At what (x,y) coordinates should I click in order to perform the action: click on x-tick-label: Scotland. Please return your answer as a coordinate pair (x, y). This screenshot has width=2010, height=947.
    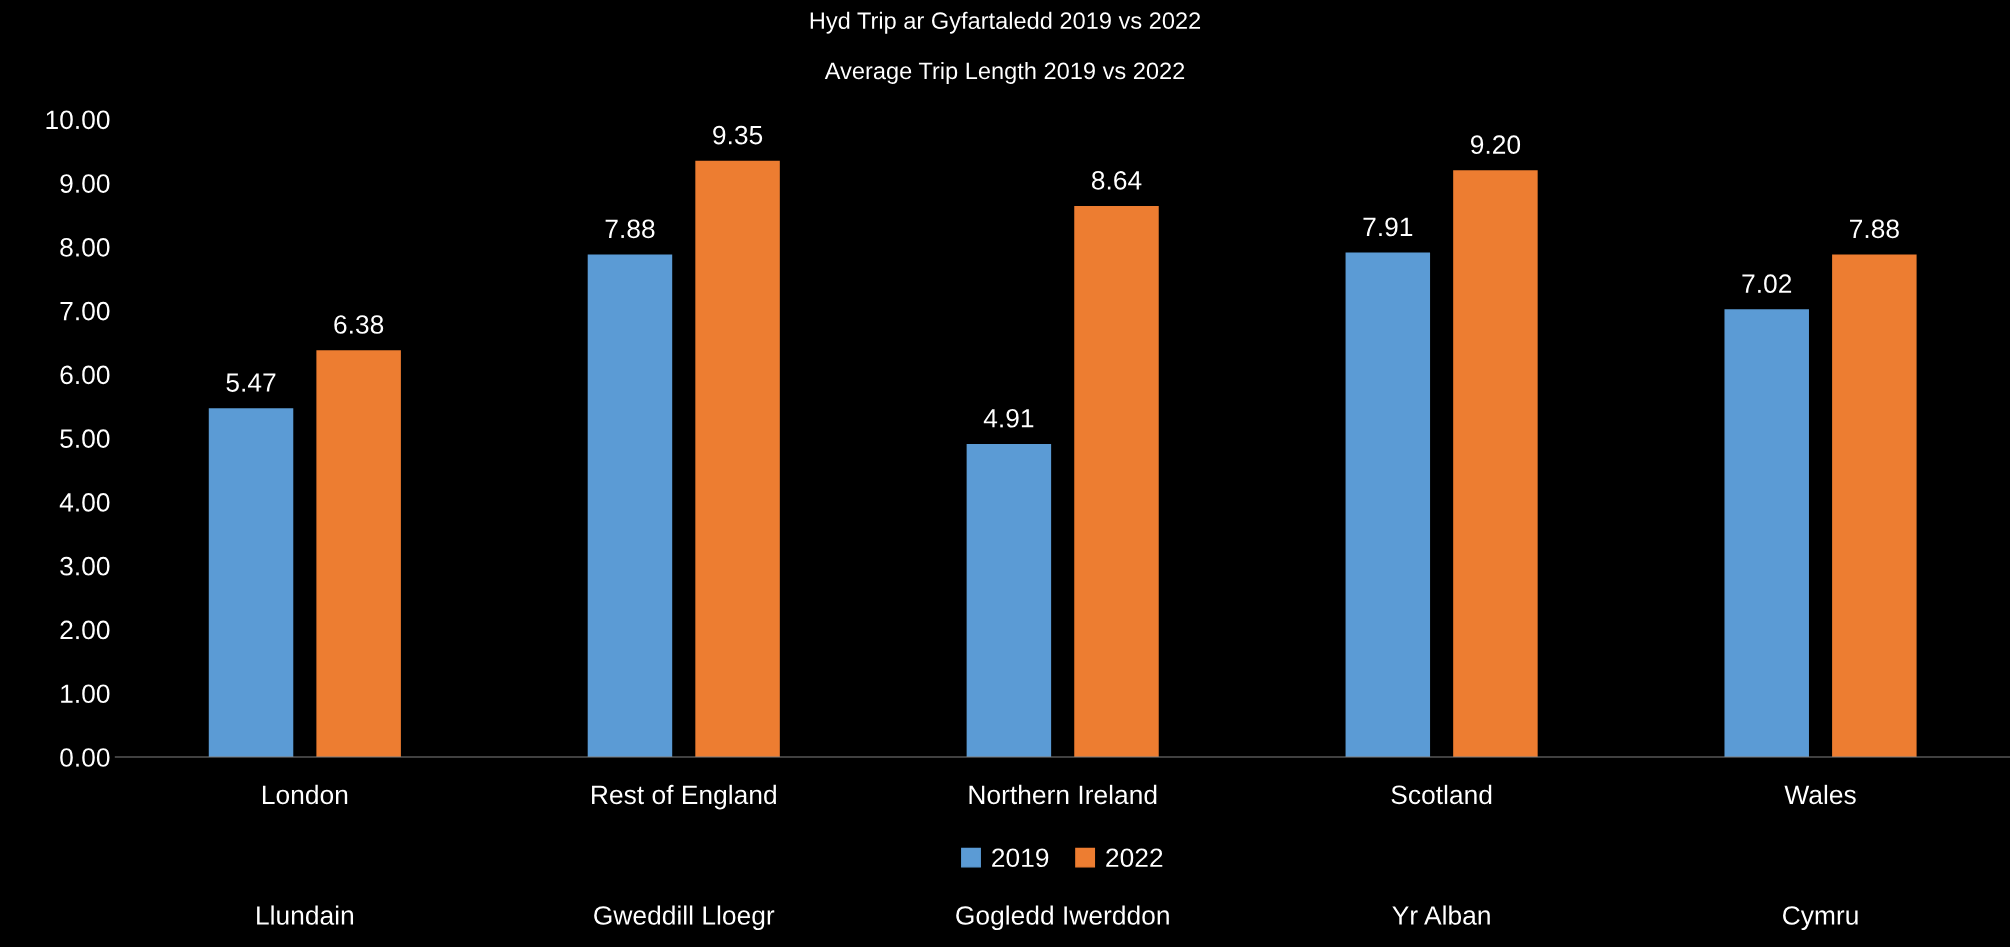
    Looking at the image, I should click on (1441, 794).